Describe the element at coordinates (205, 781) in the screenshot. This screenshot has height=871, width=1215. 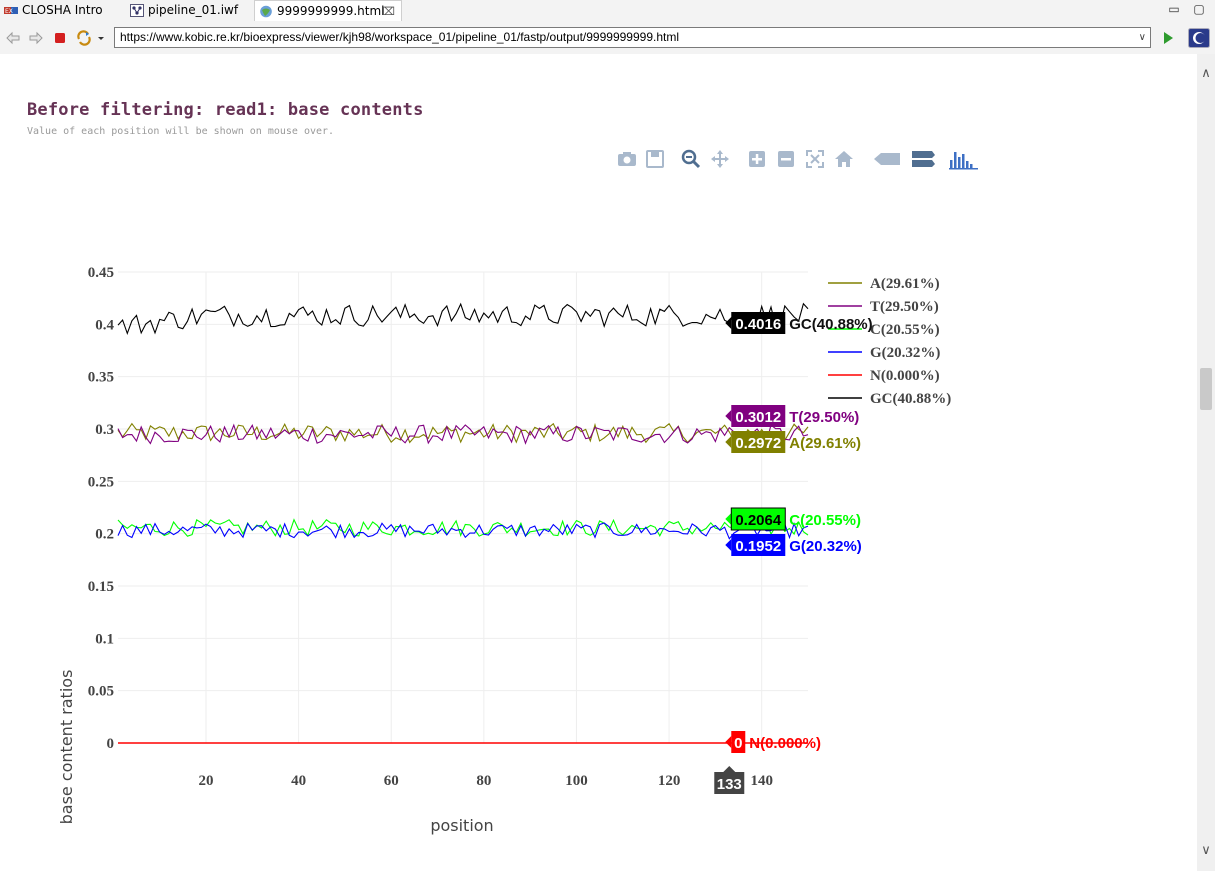
I see `x-tick-label: 20` at that location.